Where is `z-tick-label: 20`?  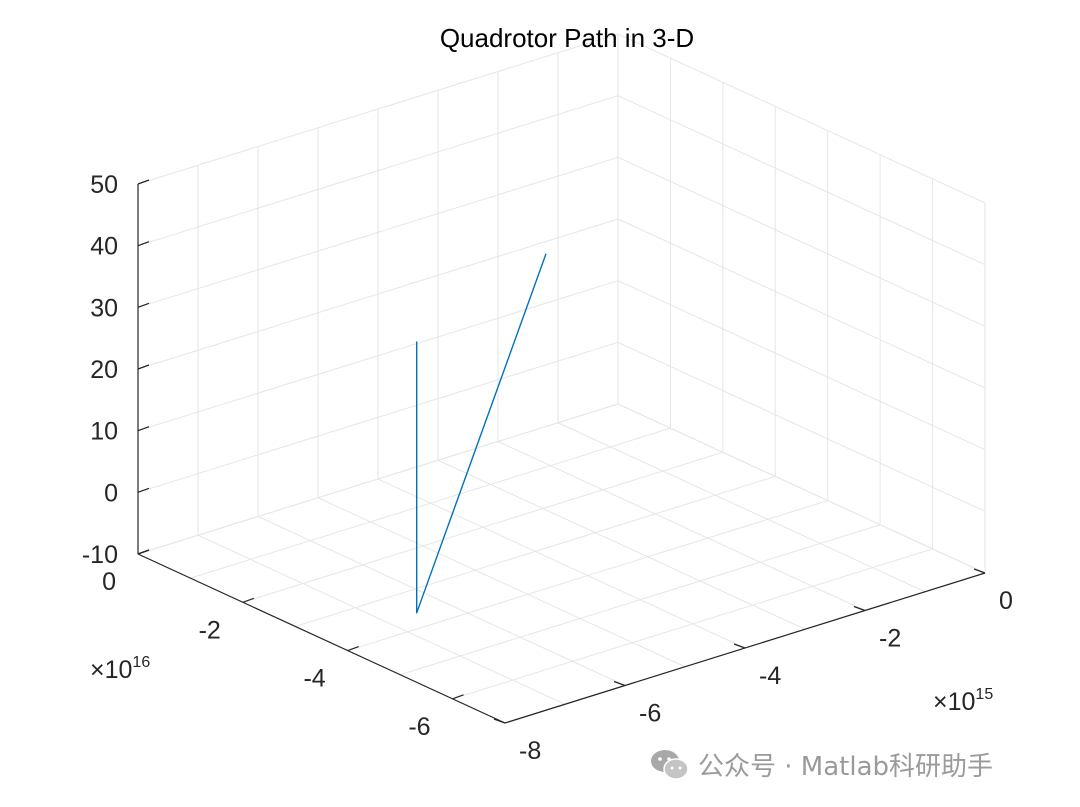
z-tick-label: 20 is located at coordinates (104, 370).